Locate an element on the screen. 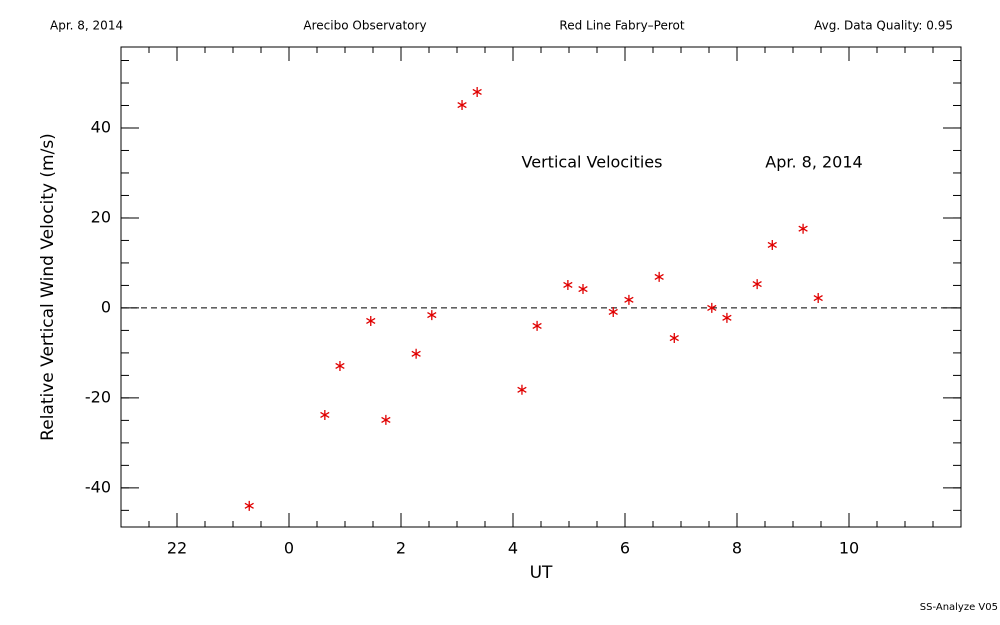 Image resolution: width=1000 pixels, height=625 pixels. y-tick-label: 0 is located at coordinates (106, 306).